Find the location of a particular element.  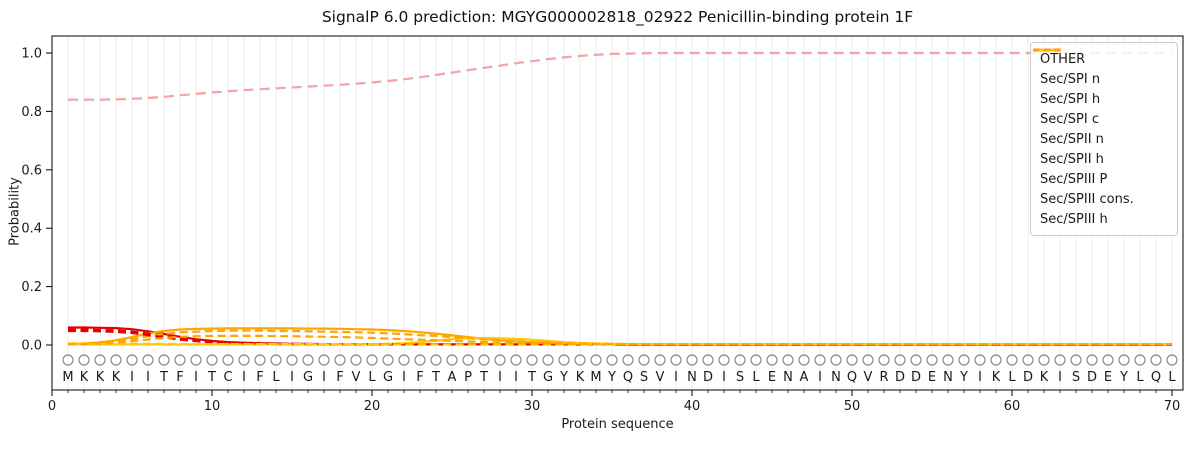

y-tick-label: 1.0 is located at coordinates (31, 54).